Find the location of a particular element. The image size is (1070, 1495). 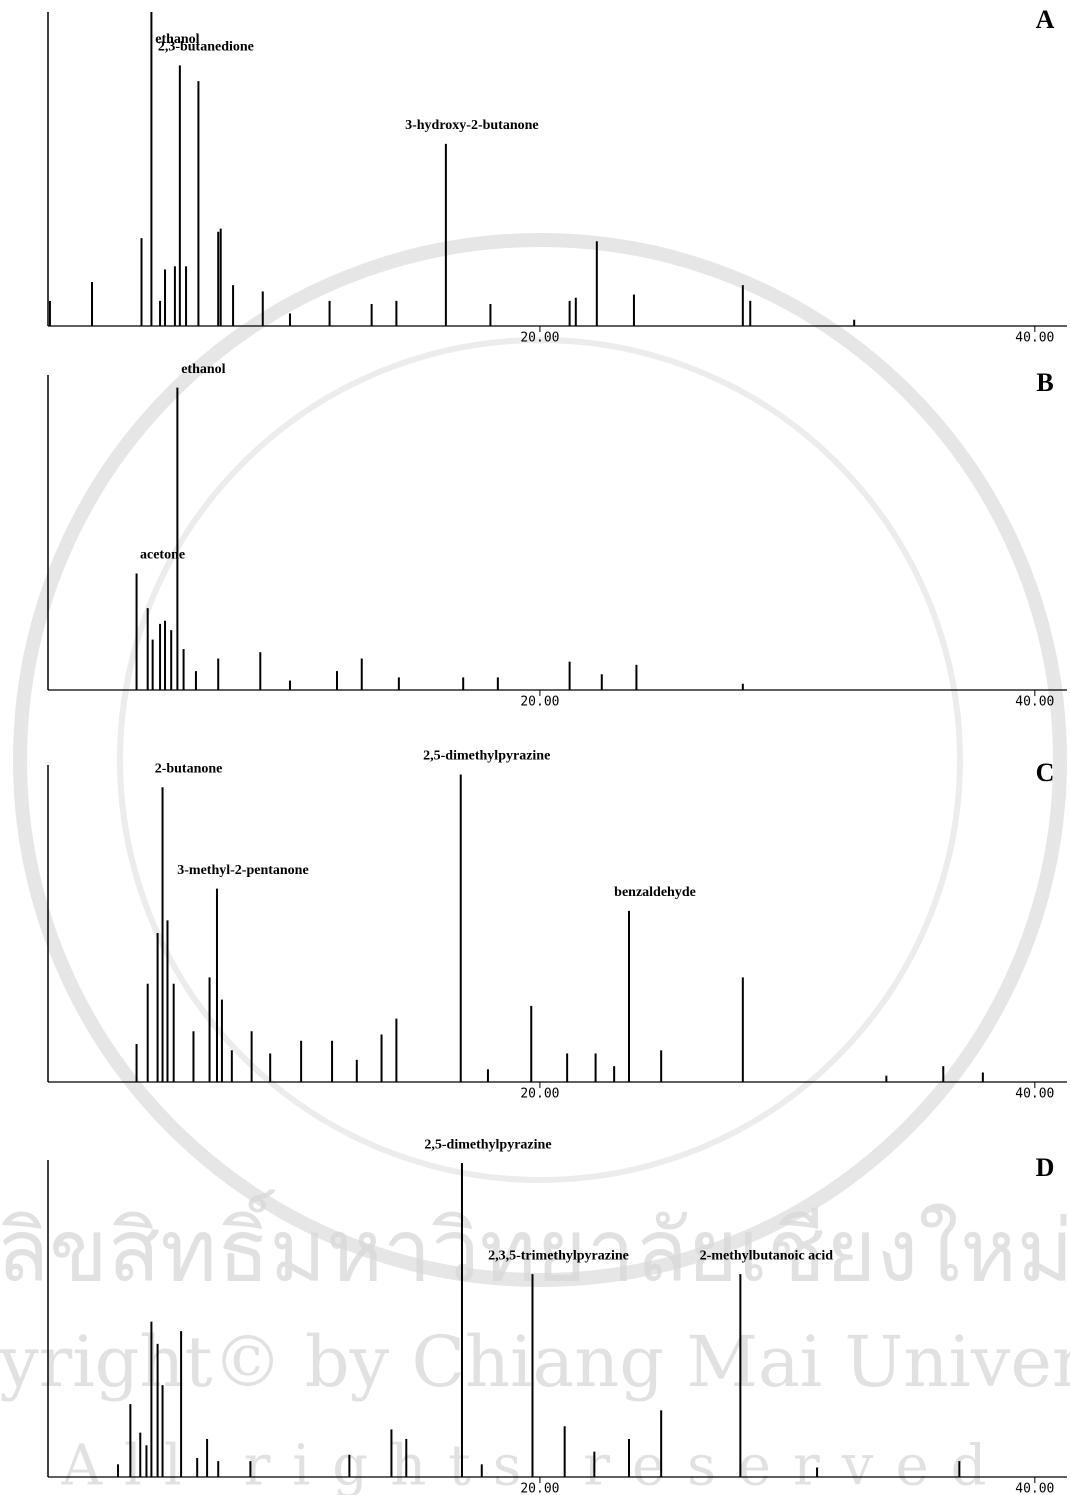

watermark-text: All rights reserved is located at coordinates (535, 1464).